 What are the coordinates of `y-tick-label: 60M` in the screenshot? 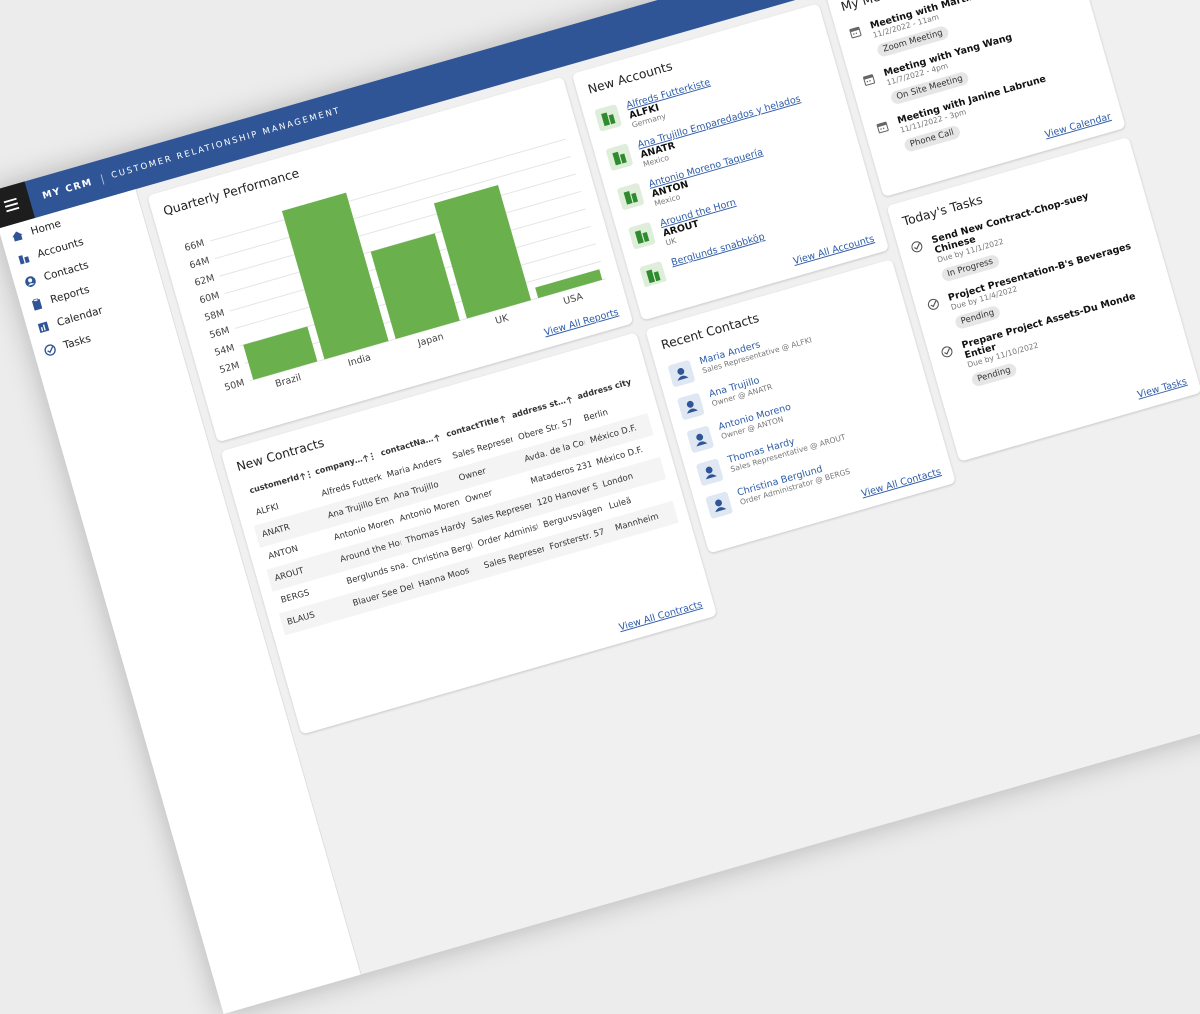 It's located at (209, 298).